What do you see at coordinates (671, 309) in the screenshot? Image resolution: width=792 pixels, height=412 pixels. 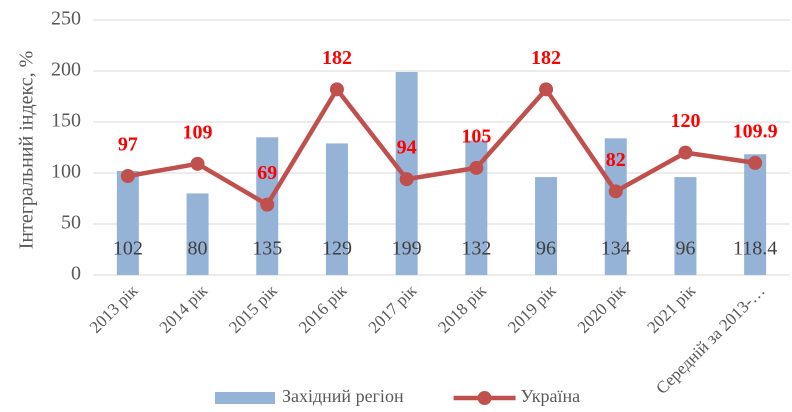 I see `x-tick-label: 2021 рік` at bounding box center [671, 309].